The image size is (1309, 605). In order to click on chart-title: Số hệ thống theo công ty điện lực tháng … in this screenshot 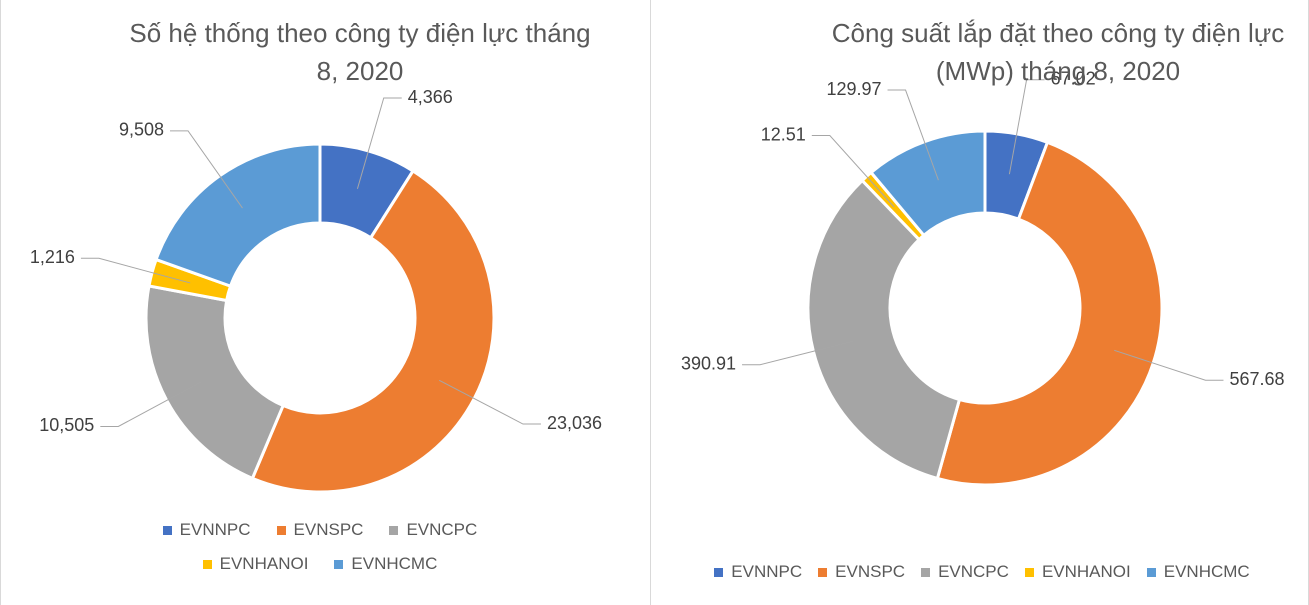, I will do `click(360, 52)`.